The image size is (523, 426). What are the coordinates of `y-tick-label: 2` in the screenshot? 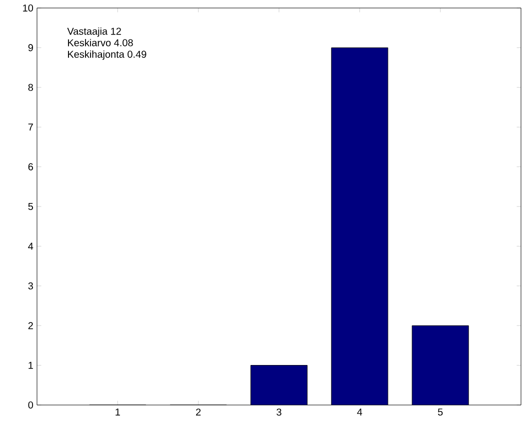 It's located at (30, 326).